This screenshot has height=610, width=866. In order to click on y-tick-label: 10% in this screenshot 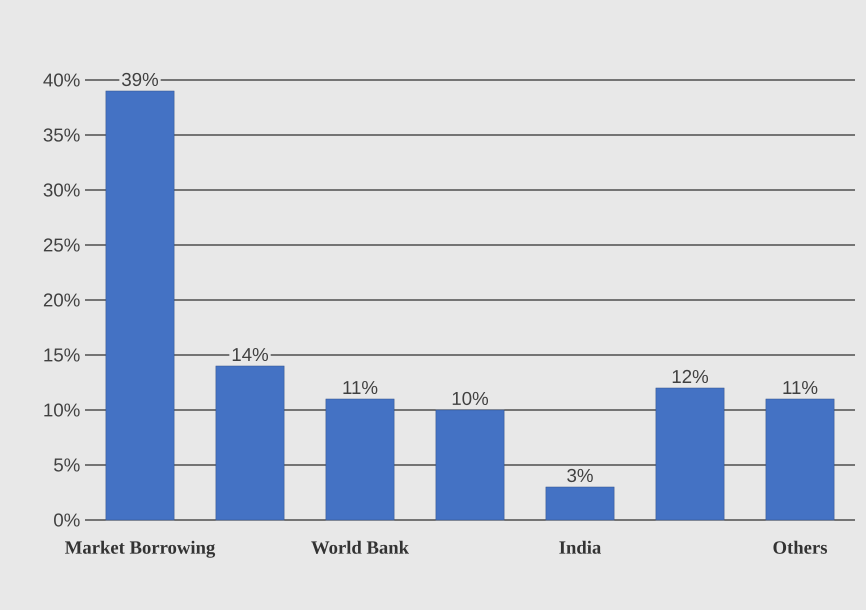, I will do `click(62, 410)`.